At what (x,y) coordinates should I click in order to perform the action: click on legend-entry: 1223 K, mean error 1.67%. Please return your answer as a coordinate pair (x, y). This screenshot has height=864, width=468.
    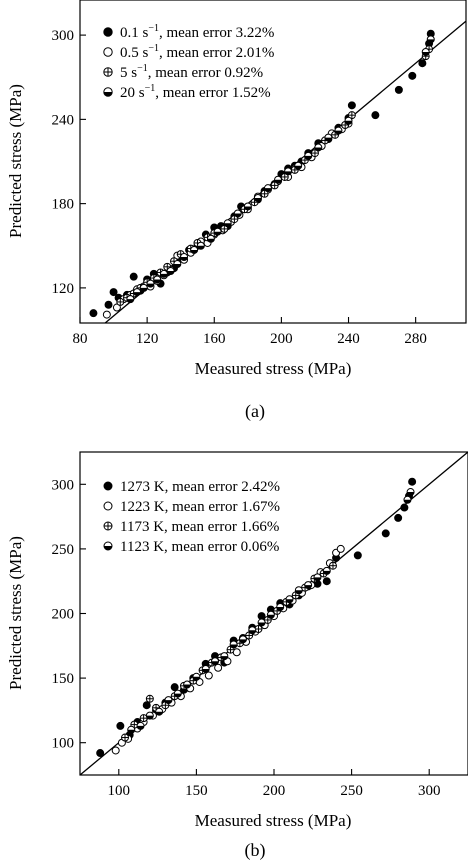
    Looking at the image, I should click on (191, 507).